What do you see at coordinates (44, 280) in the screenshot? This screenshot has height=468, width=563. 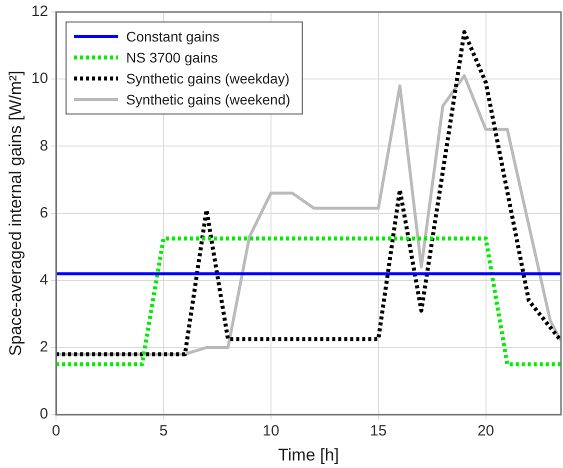 I see `y-tick-label: 4` at bounding box center [44, 280].